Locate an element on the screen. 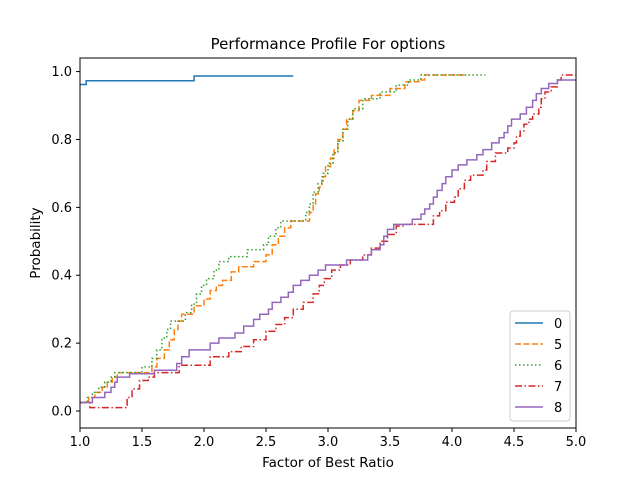  legend-label-7: 7 is located at coordinates (558, 387).